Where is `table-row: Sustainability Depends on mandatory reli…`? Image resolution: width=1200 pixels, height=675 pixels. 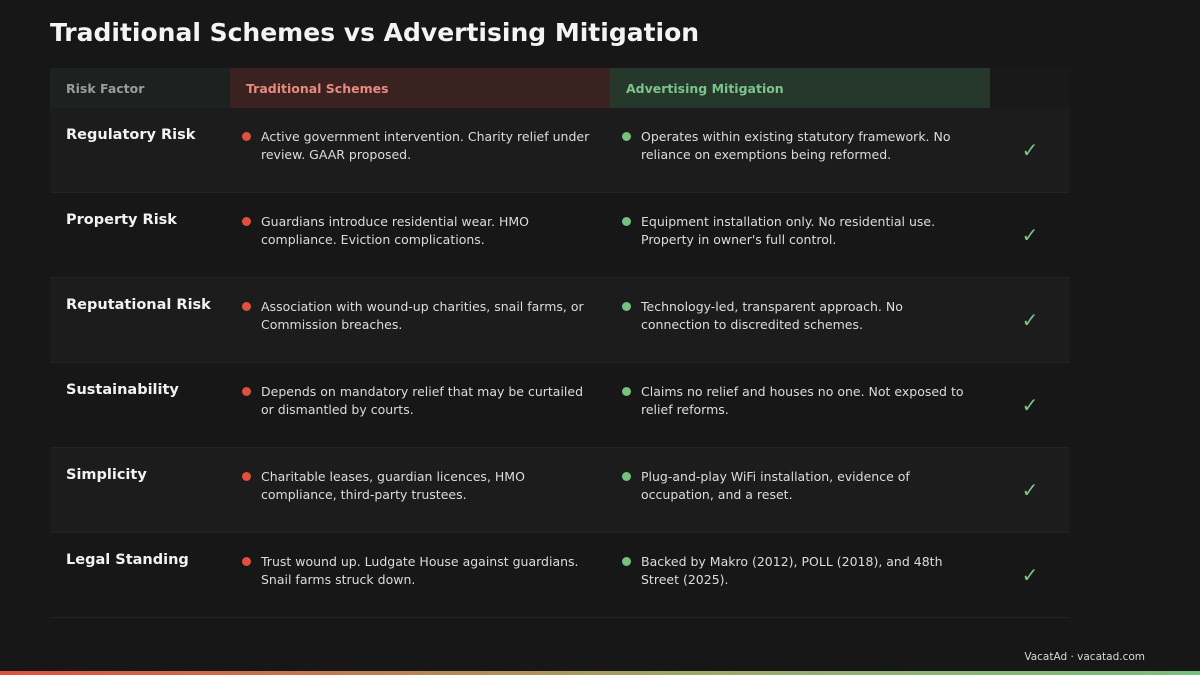
table-row: Sustainability Depends on mandatory reli… is located at coordinates (560, 405).